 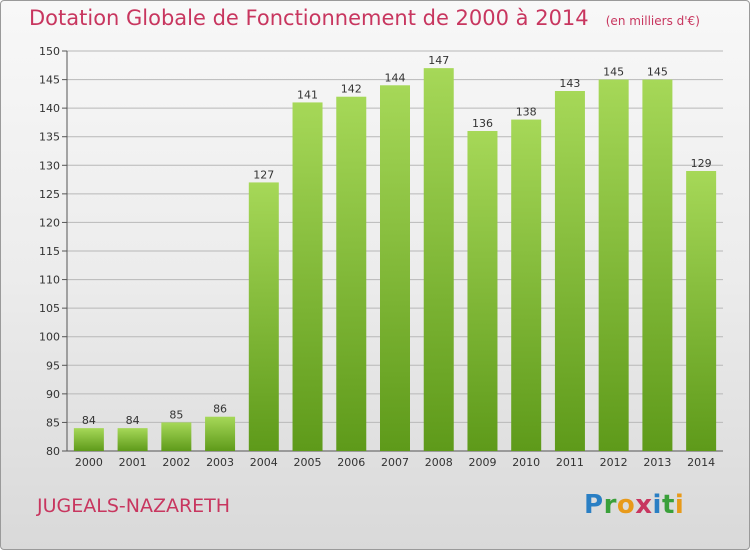 What do you see at coordinates (657, 462) in the screenshot?
I see `x-tick-label: 2013` at bounding box center [657, 462].